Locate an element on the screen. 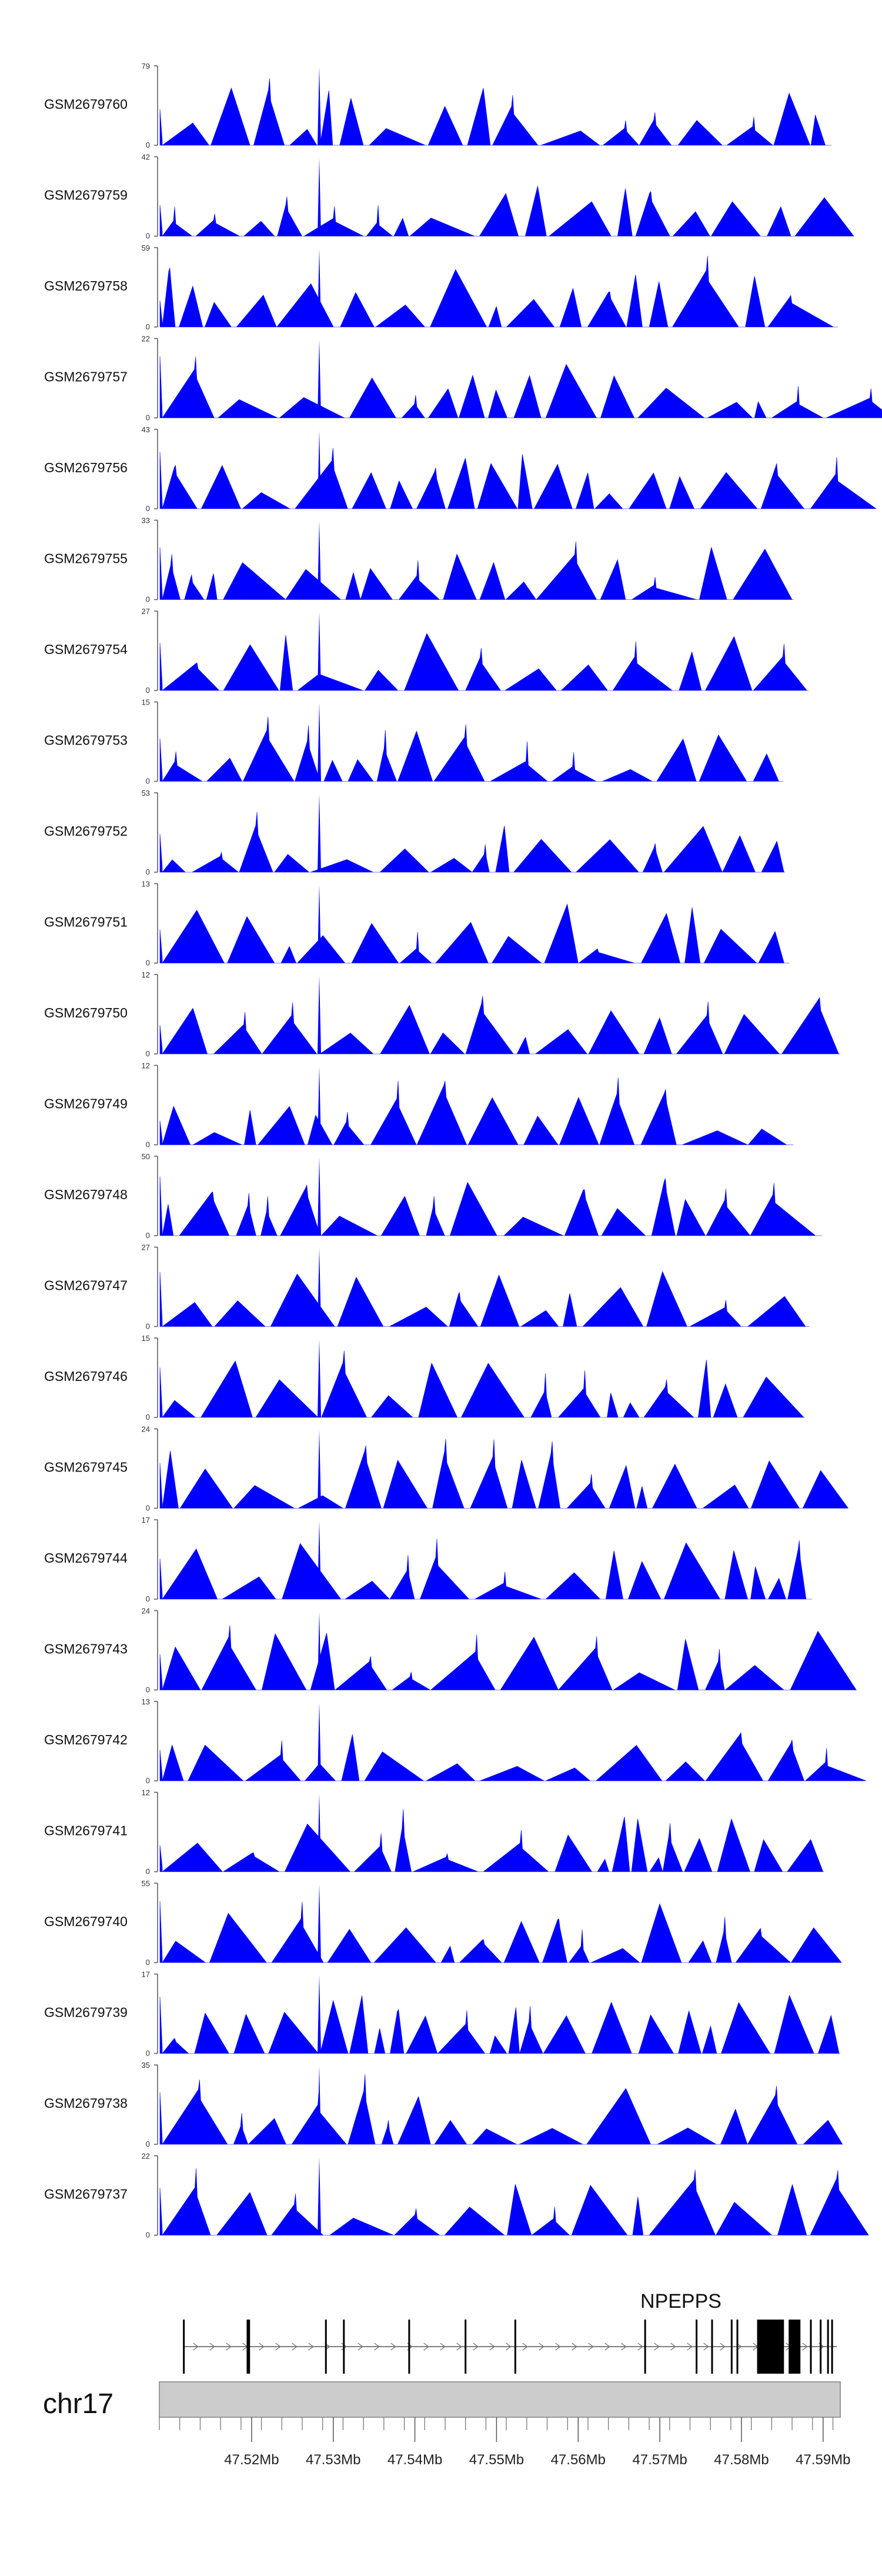 Image resolution: width=882 pixels, height=2576 pixels. track-label: GSM2679741 is located at coordinates (86, 1830).